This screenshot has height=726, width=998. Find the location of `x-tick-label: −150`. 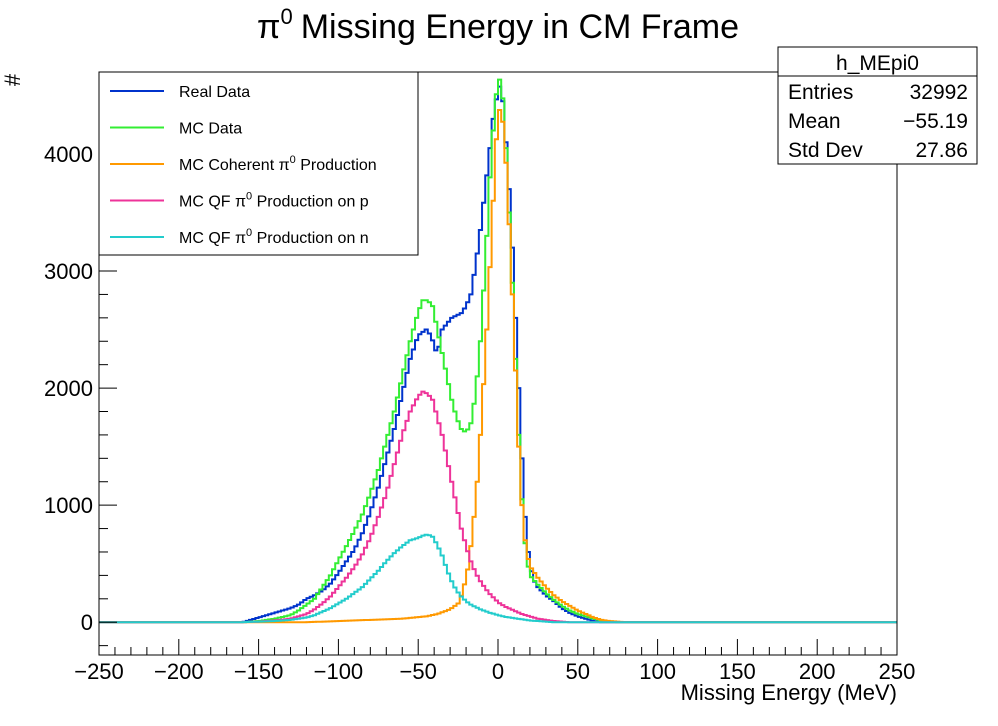

x-tick-label: −150 is located at coordinates (259, 671).